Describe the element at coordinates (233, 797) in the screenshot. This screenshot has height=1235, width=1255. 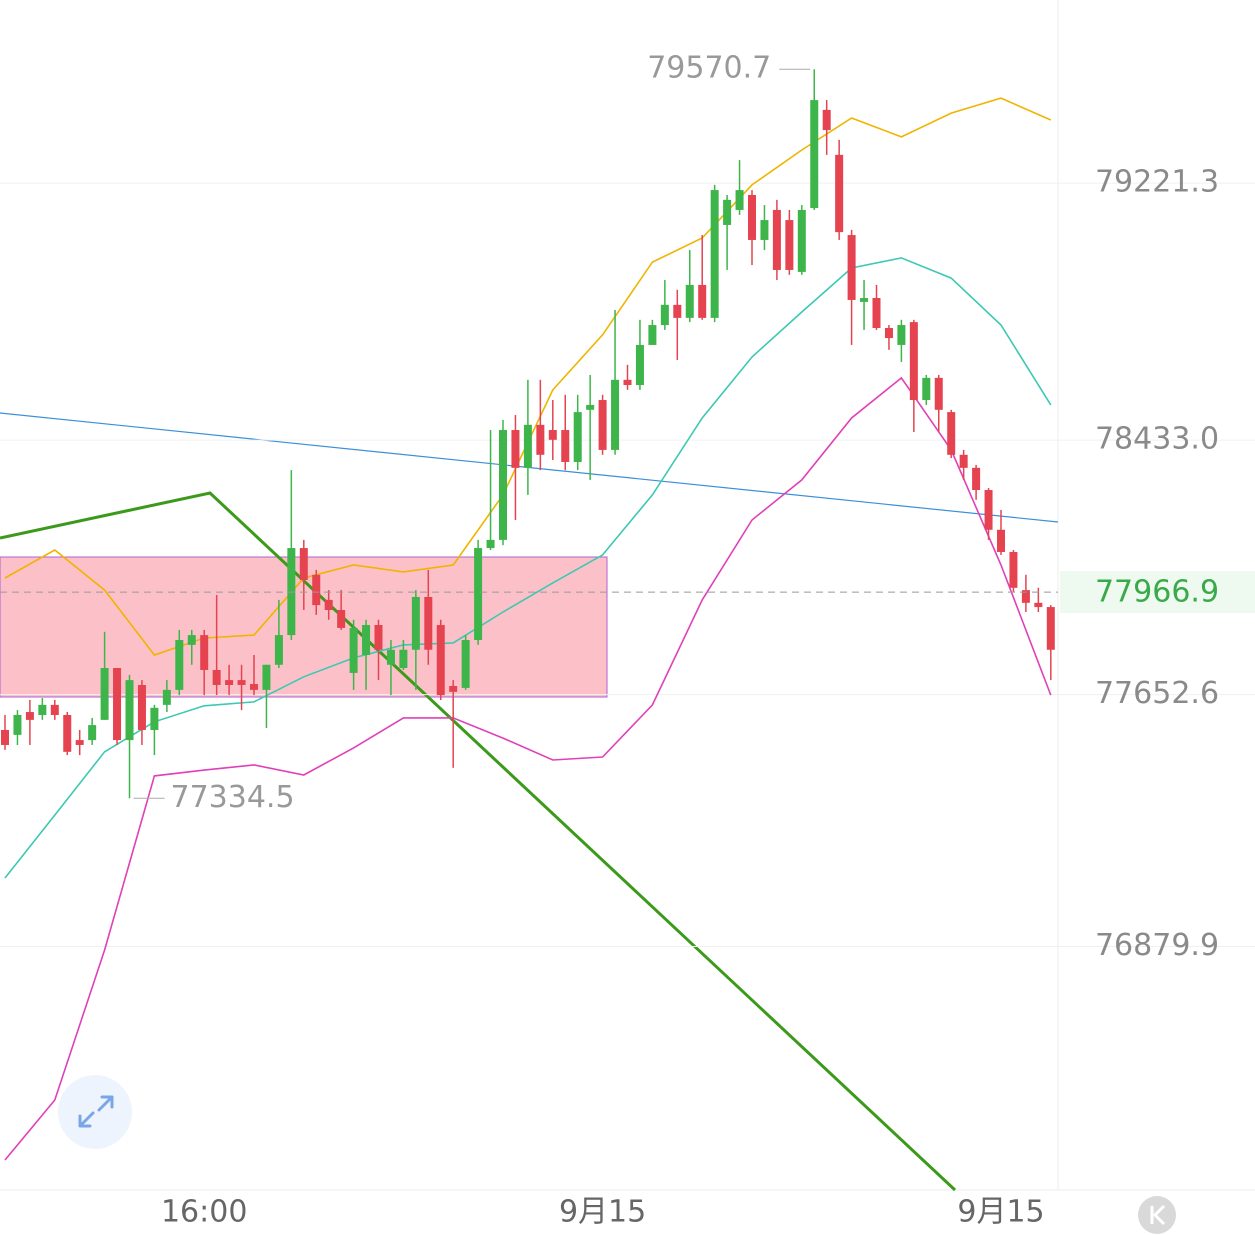
I see `low-label: 77334.5` at that location.